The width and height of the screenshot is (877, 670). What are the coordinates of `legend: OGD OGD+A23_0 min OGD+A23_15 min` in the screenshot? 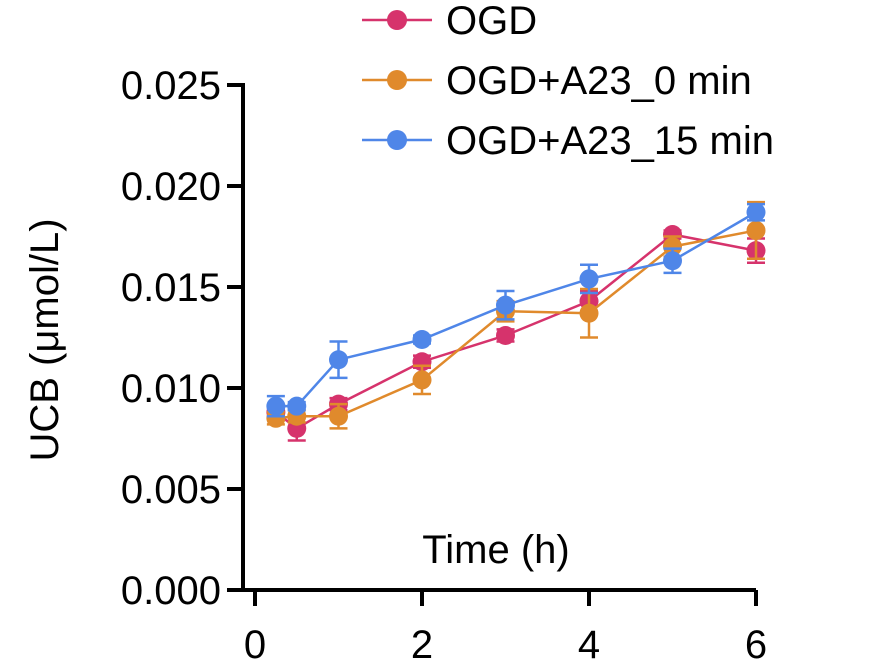 It's located at (568, 81).